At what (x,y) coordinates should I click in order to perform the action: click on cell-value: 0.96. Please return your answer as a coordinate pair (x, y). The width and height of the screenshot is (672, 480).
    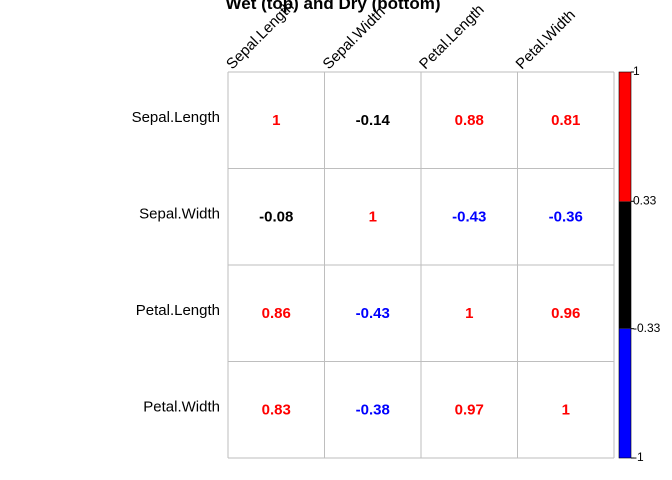
    Looking at the image, I should click on (565, 313).